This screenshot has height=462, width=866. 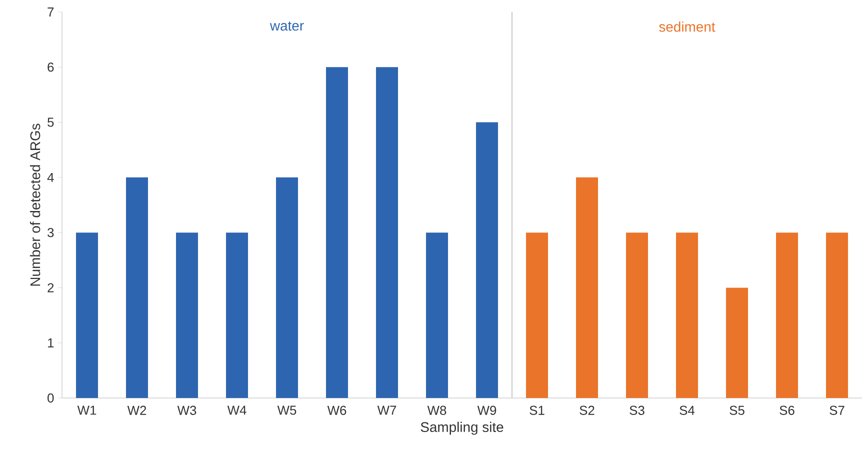 What do you see at coordinates (186, 410) in the screenshot?
I see `x-tick-label: W3` at bounding box center [186, 410].